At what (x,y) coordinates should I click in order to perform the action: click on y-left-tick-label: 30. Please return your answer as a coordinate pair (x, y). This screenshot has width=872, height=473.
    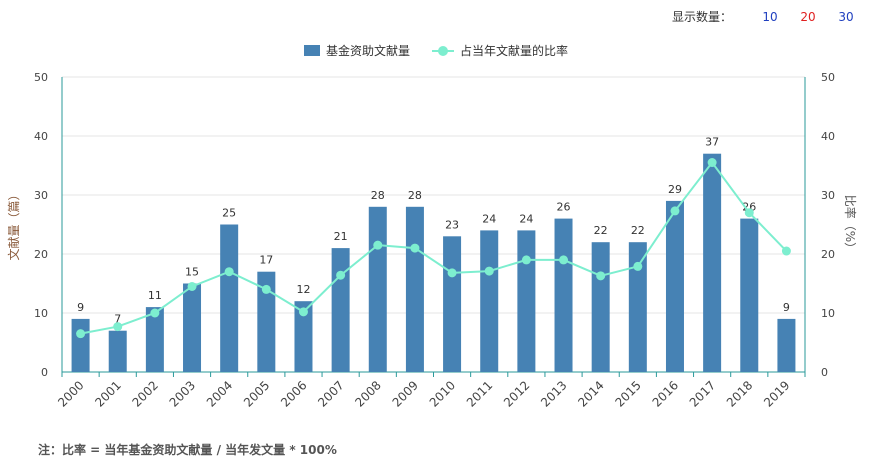
    Looking at the image, I should click on (41, 195).